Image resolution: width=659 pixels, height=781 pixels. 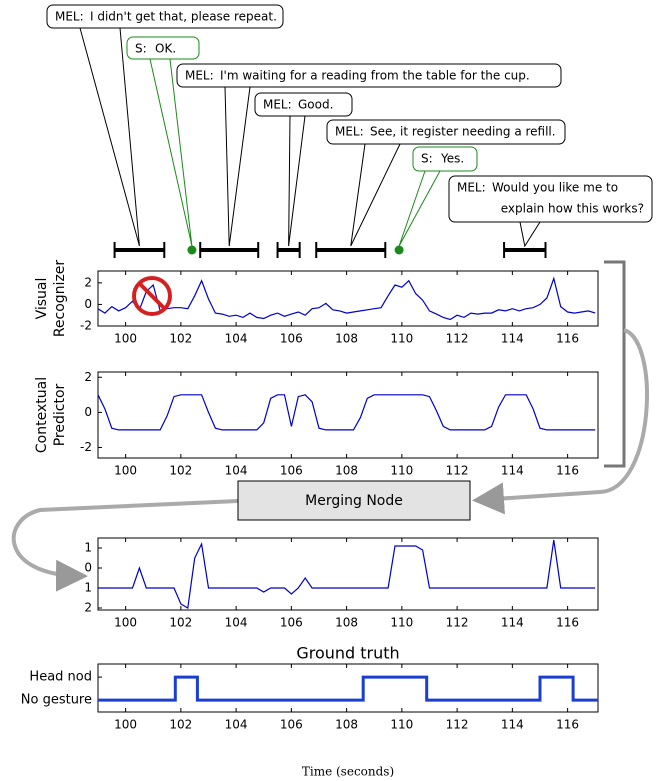 What do you see at coordinates (60, 299) in the screenshot?
I see `y-axis-label: Recognizer` at bounding box center [60, 299].